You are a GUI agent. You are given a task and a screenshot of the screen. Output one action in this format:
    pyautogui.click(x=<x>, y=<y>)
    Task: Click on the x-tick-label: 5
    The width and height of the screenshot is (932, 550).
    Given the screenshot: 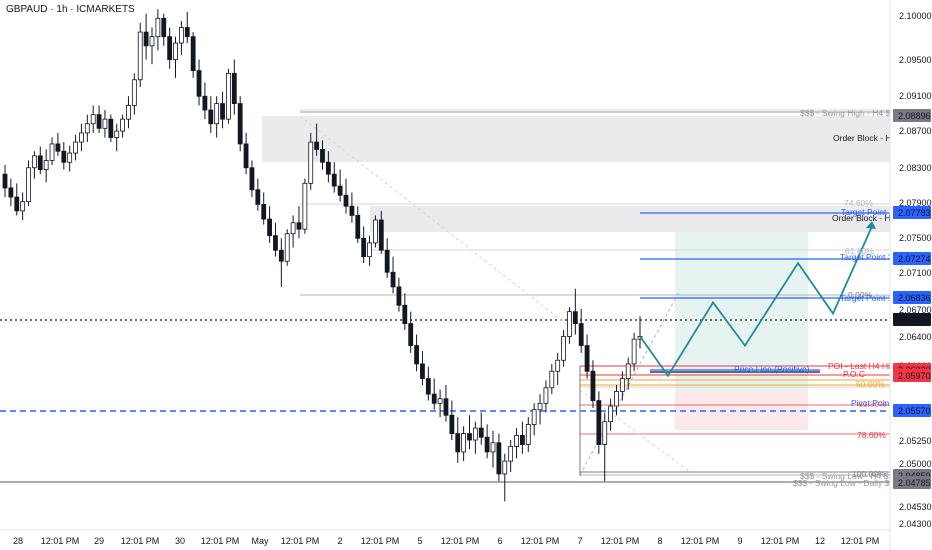 What is the action you would take?
    pyautogui.click(x=419, y=541)
    